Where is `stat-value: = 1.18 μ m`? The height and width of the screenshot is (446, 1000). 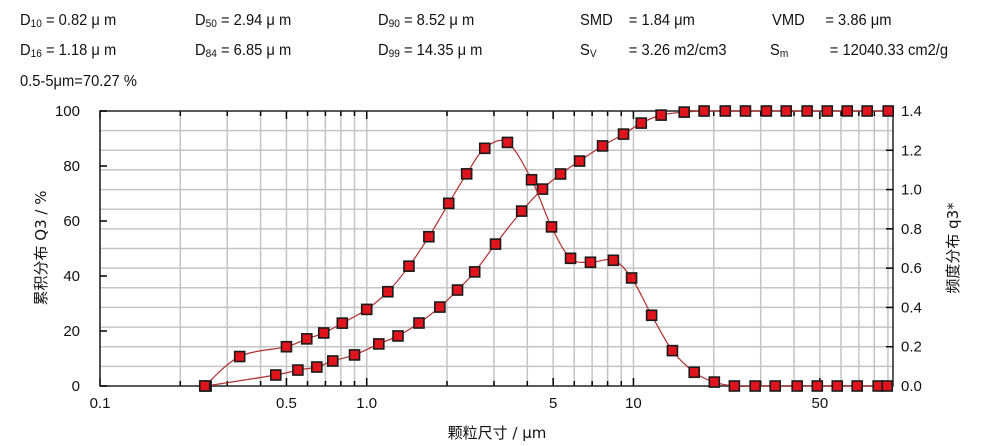 stat-value: = 1.18 μ m is located at coordinates (79, 50).